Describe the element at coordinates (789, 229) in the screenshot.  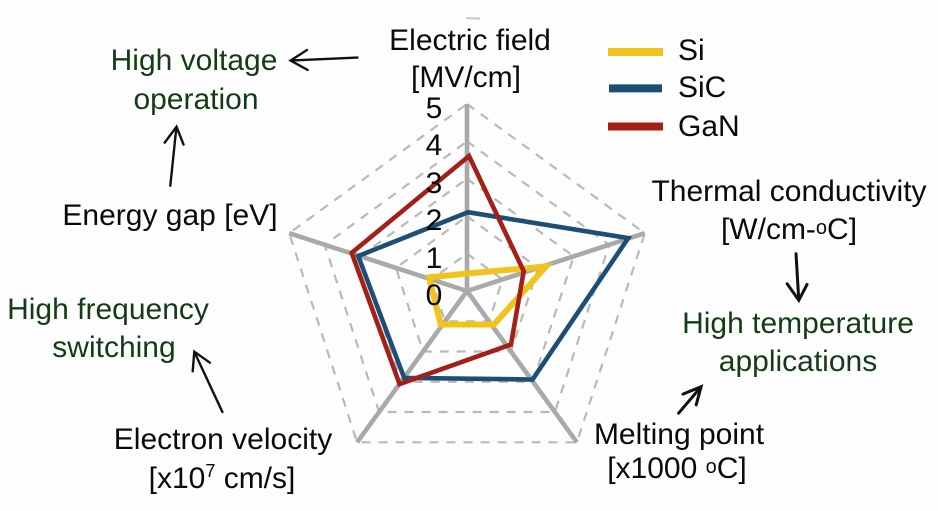
I see `svg-text: [W/cm-oC]` at that location.